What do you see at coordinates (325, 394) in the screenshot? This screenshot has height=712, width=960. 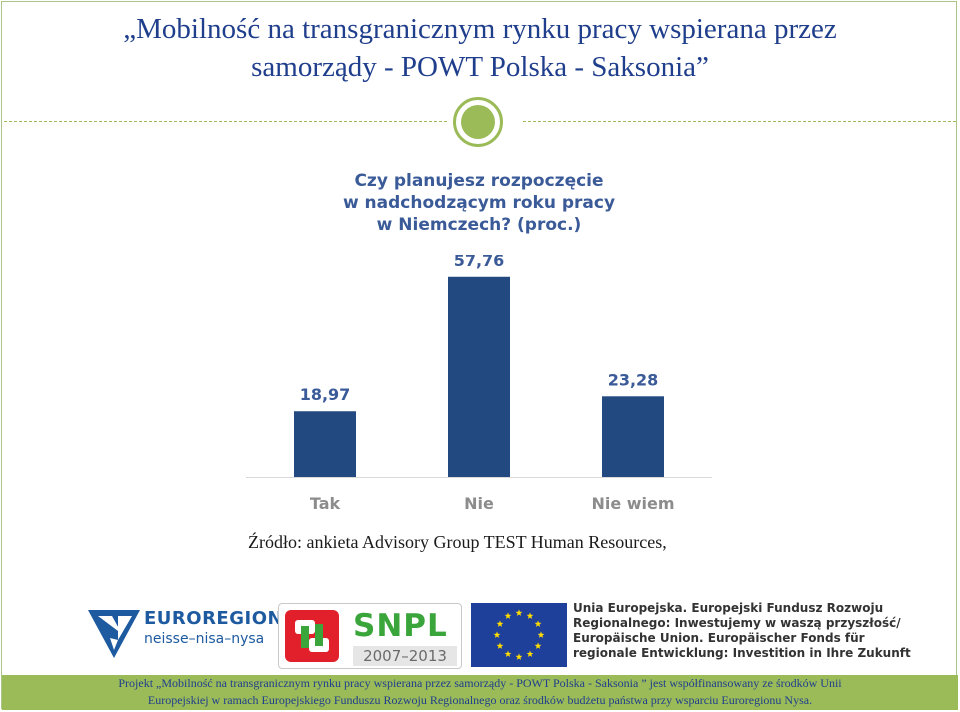 I see `value-label-0: 18,97` at bounding box center [325, 394].